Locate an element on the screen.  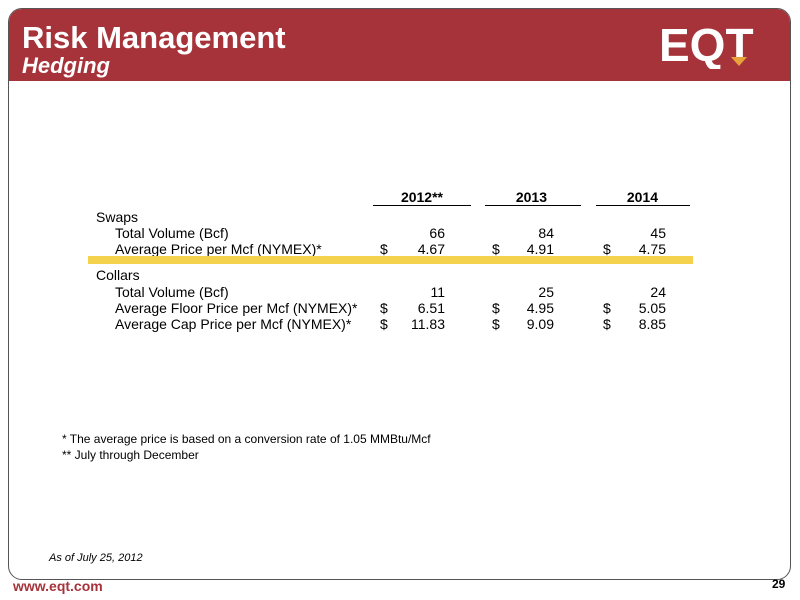
cell-value: 25 is located at coordinates (546, 292).